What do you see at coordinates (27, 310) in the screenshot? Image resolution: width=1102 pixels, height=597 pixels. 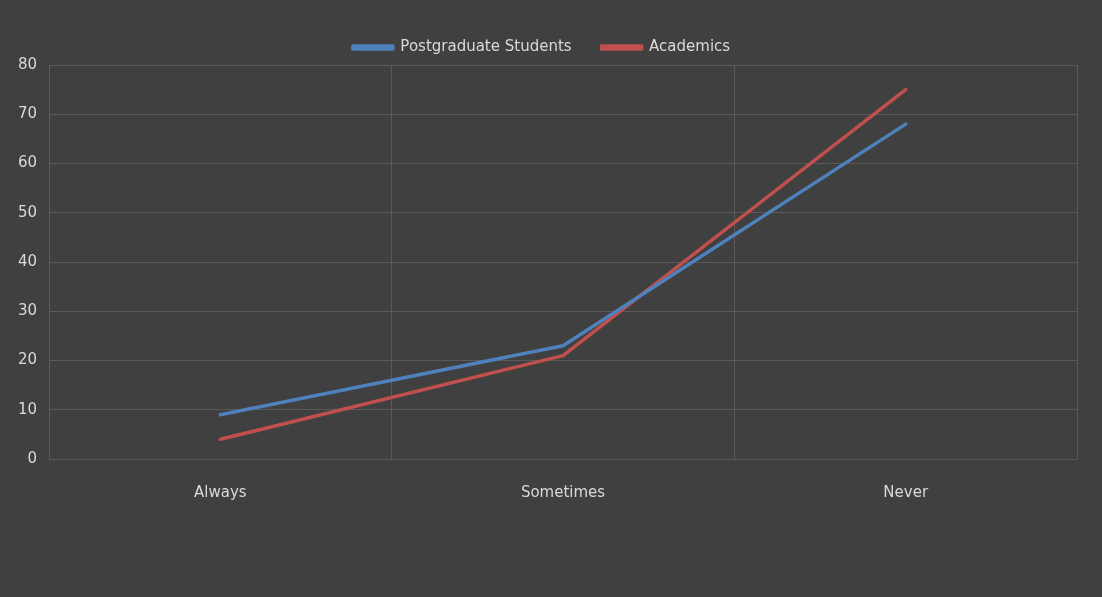 I see `y-tick-label: 30` at bounding box center [27, 310].